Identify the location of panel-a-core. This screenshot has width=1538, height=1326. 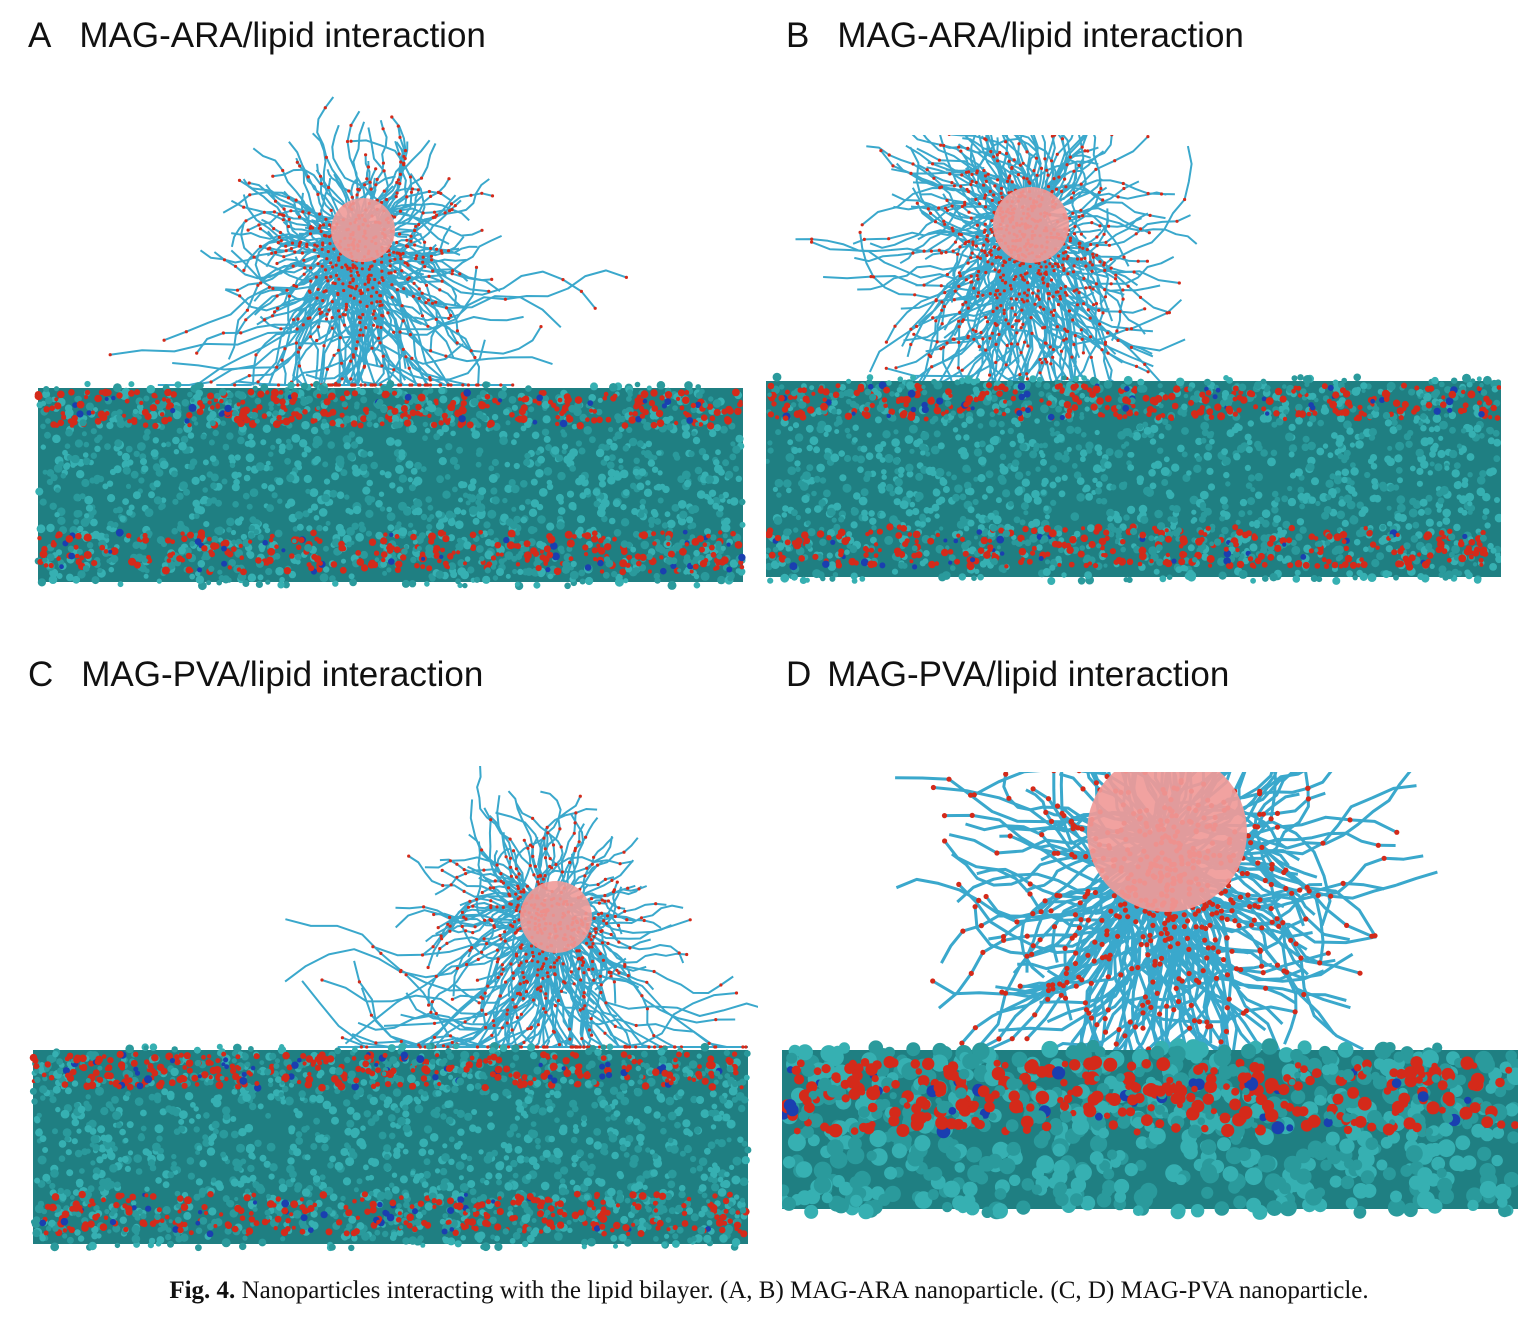
(363, 230).